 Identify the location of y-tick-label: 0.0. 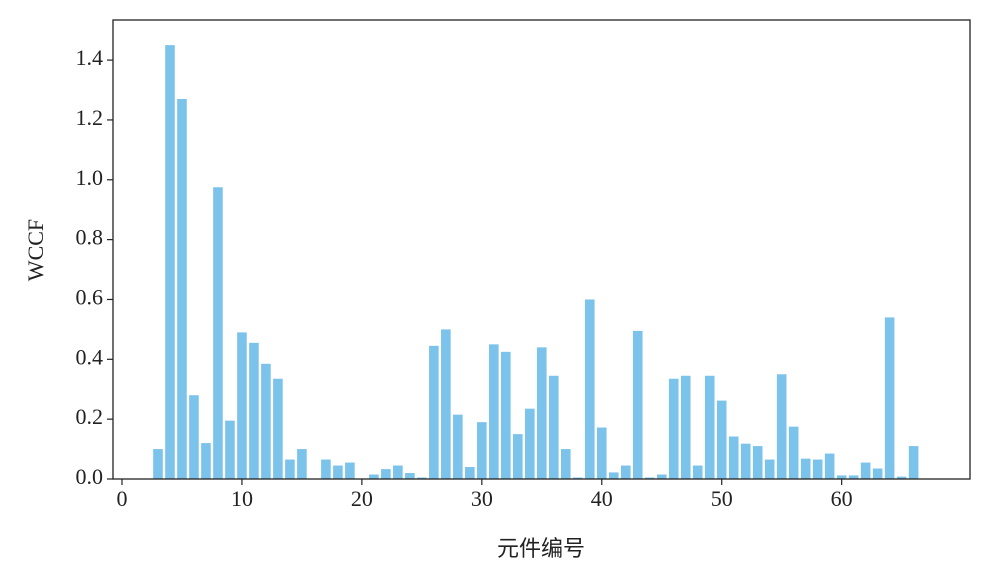
(90, 476).